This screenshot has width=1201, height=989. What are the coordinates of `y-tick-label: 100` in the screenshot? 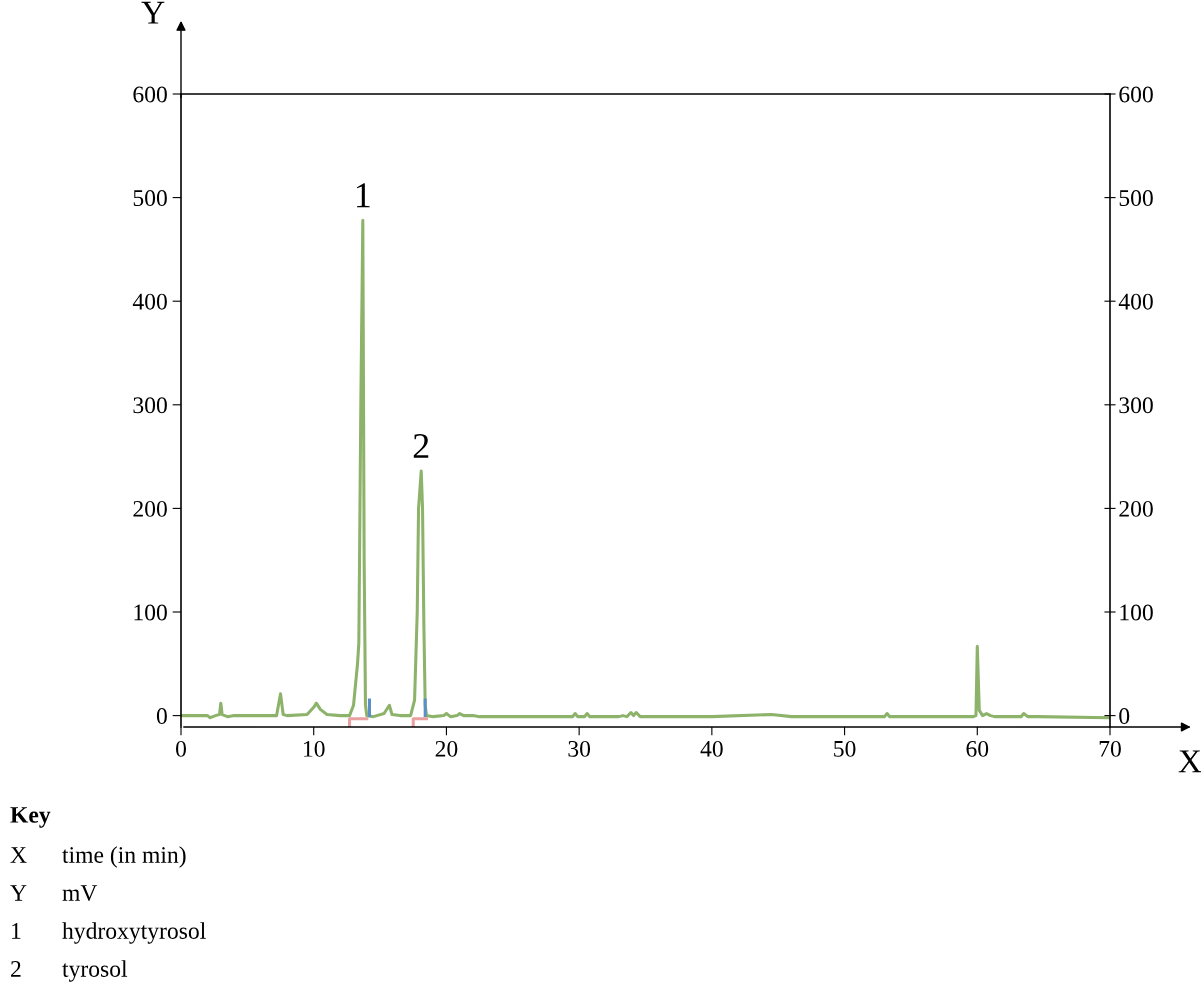 It's located at (150, 612).